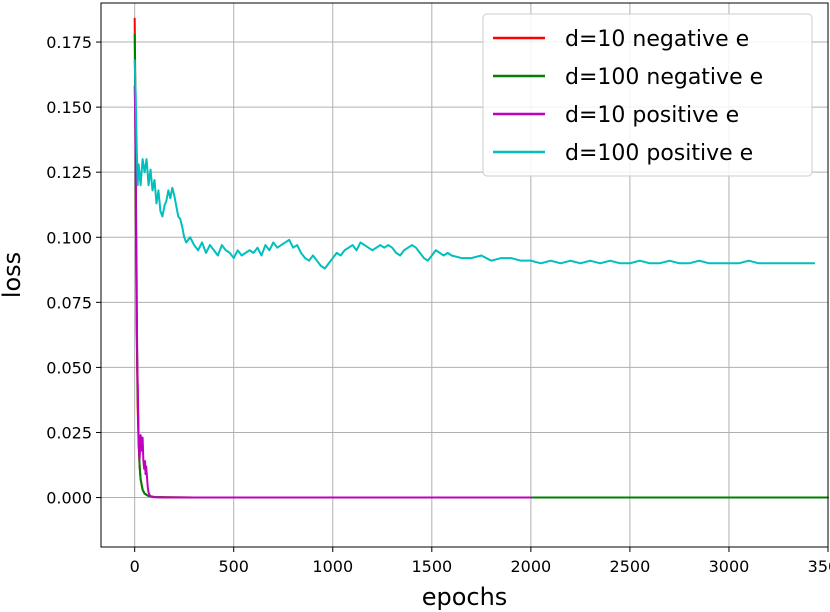 This screenshot has height=612, width=830. Describe the element at coordinates (465, 597) in the screenshot. I see `x-axis-label: epochs` at that location.